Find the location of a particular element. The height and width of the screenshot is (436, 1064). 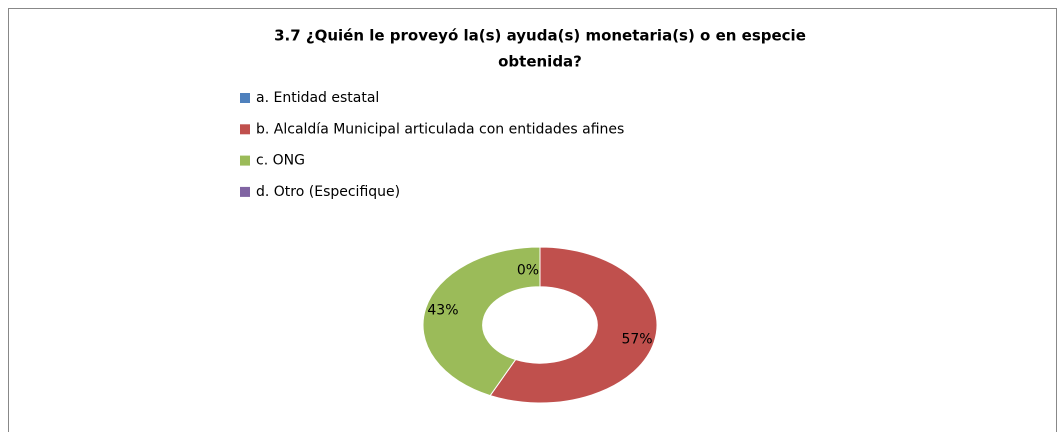

data-label: 0% is located at coordinates (528, 270).